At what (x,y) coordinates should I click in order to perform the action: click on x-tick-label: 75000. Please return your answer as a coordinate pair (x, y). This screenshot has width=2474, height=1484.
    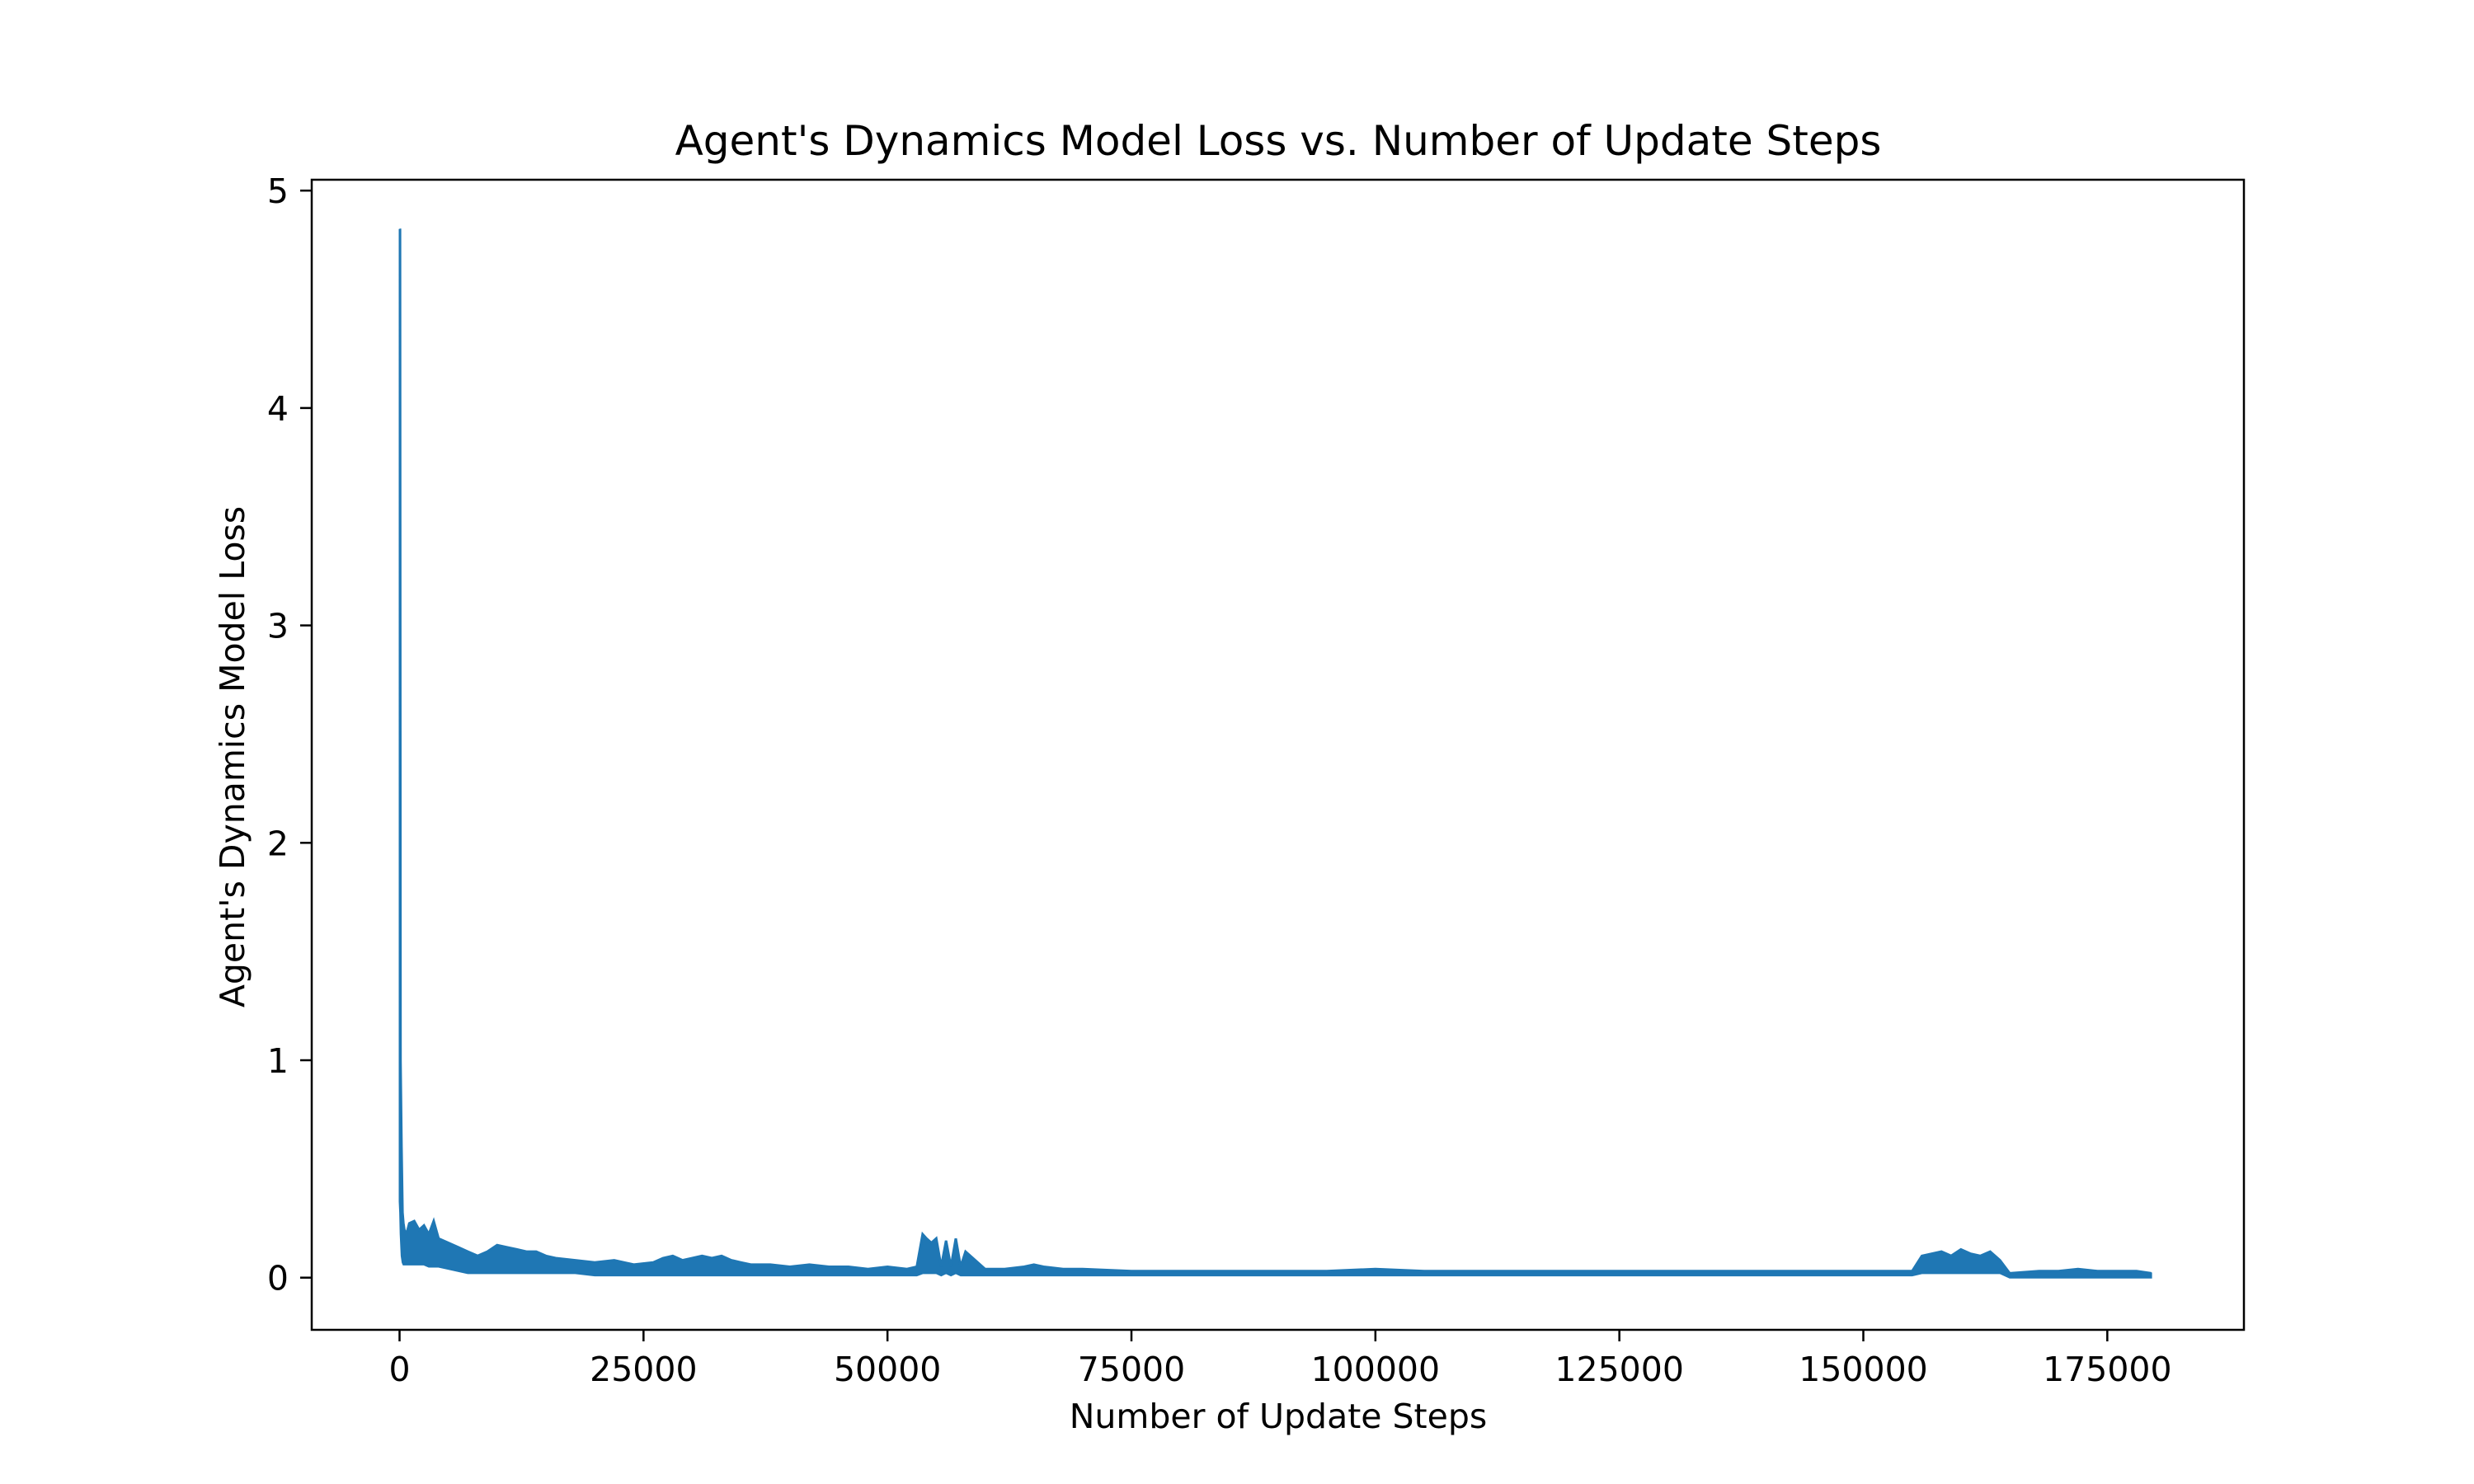
    Looking at the image, I should click on (1131, 1369).